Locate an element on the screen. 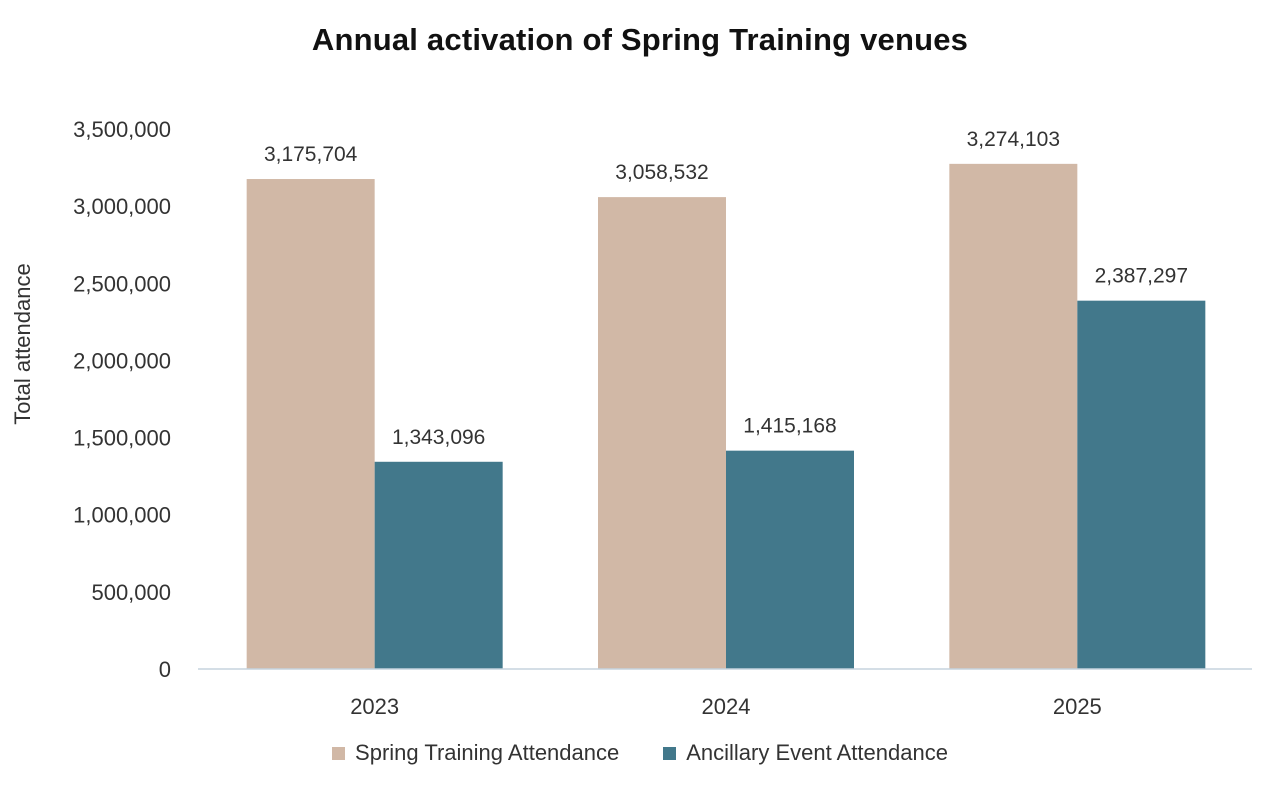 This screenshot has height=795, width=1280. y-tick-label: 1,500,000 is located at coordinates (122, 438).